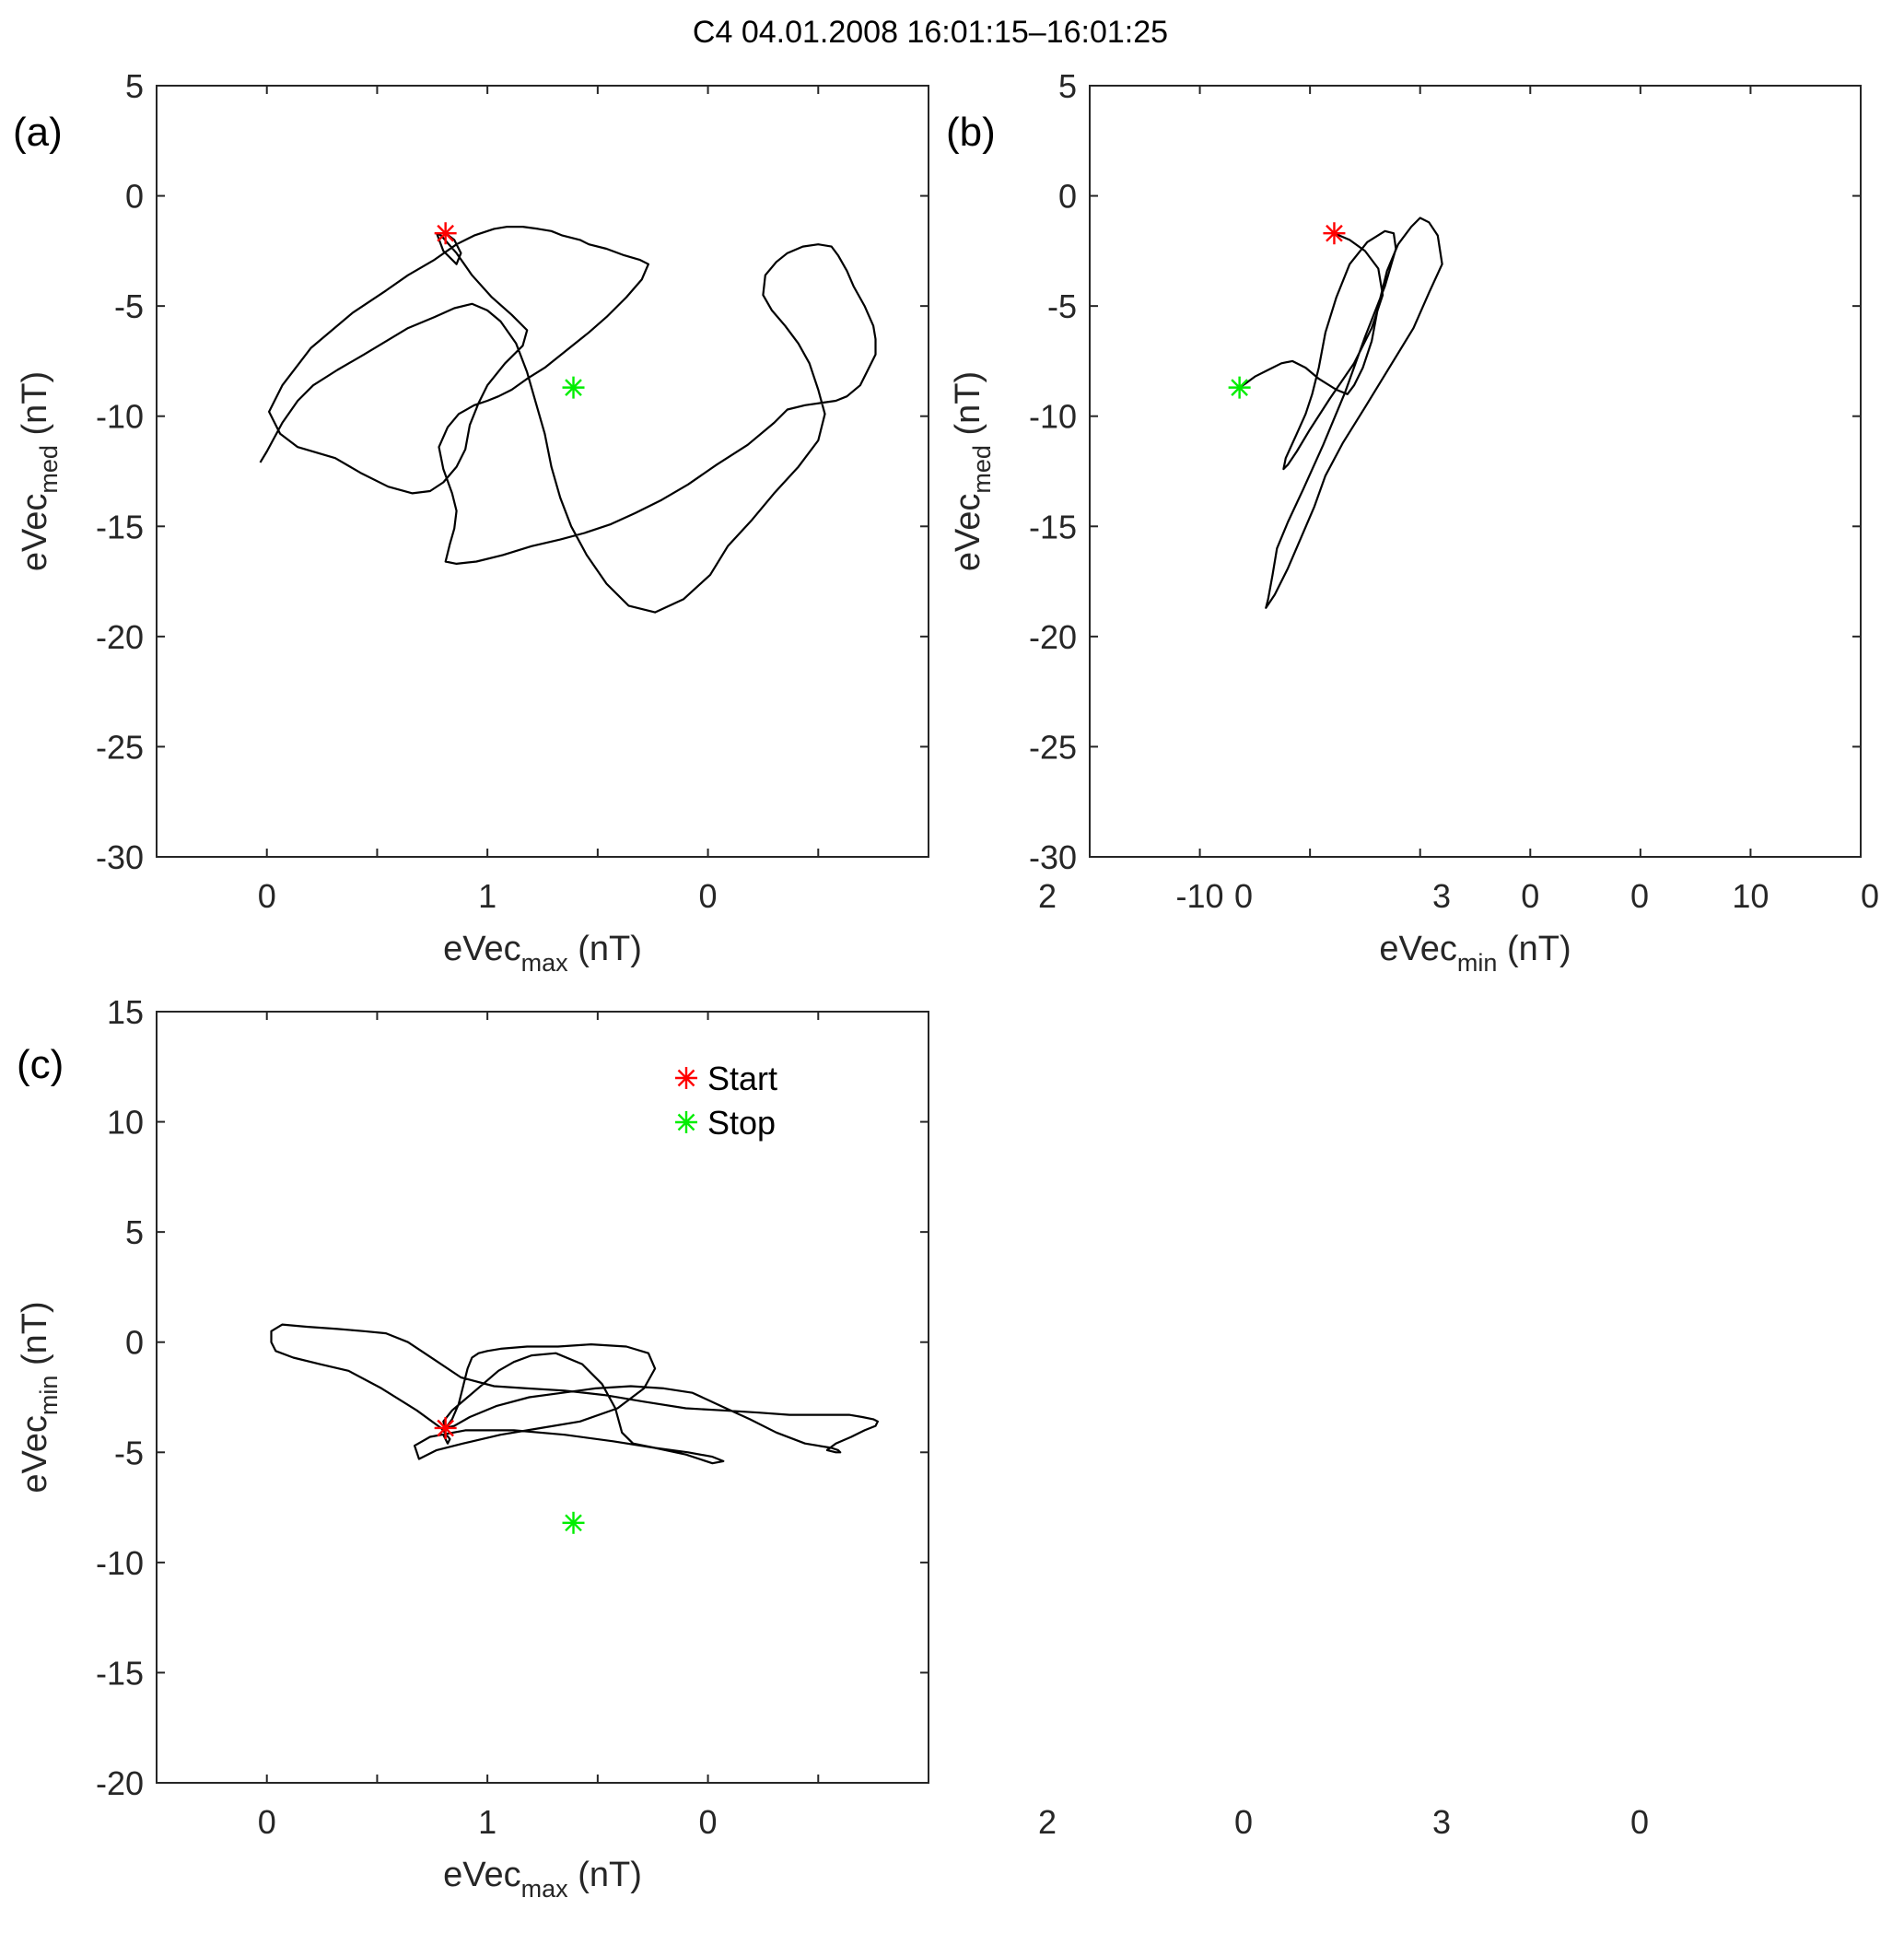  Describe the element at coordinates (1750, 896) in the screenshot. I see `x-tick-label: 10` at that location.